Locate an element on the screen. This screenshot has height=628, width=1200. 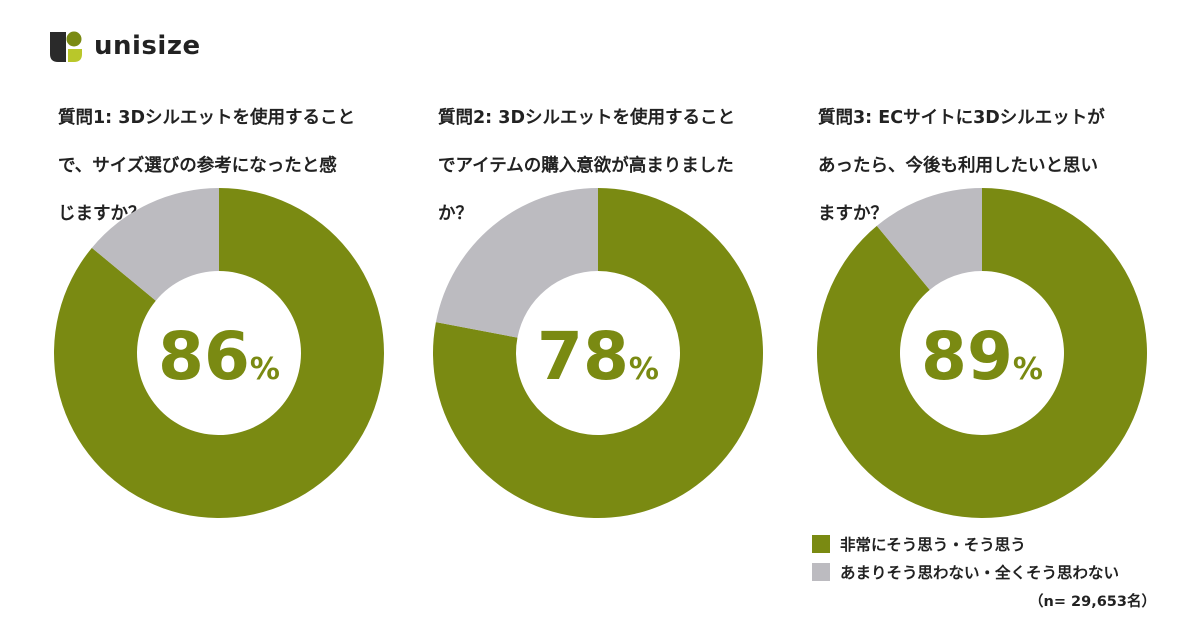
question-3-center-unit: % is located at coordinates (1028, 369).